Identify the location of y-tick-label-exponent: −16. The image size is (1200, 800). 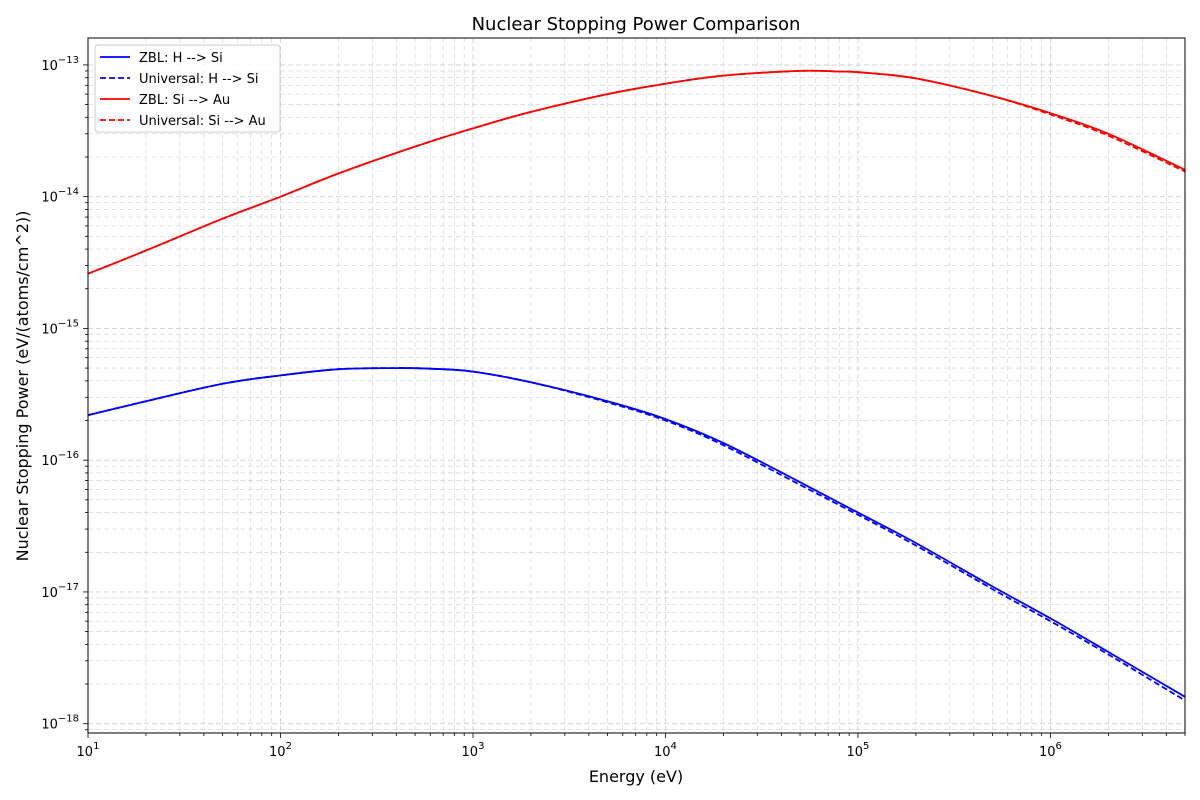
(68, 455).